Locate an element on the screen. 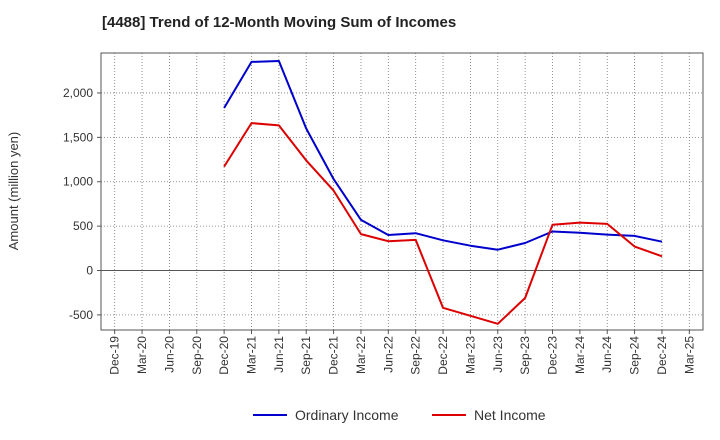  legend-label: Net Income is located at coordinates (510, 415).